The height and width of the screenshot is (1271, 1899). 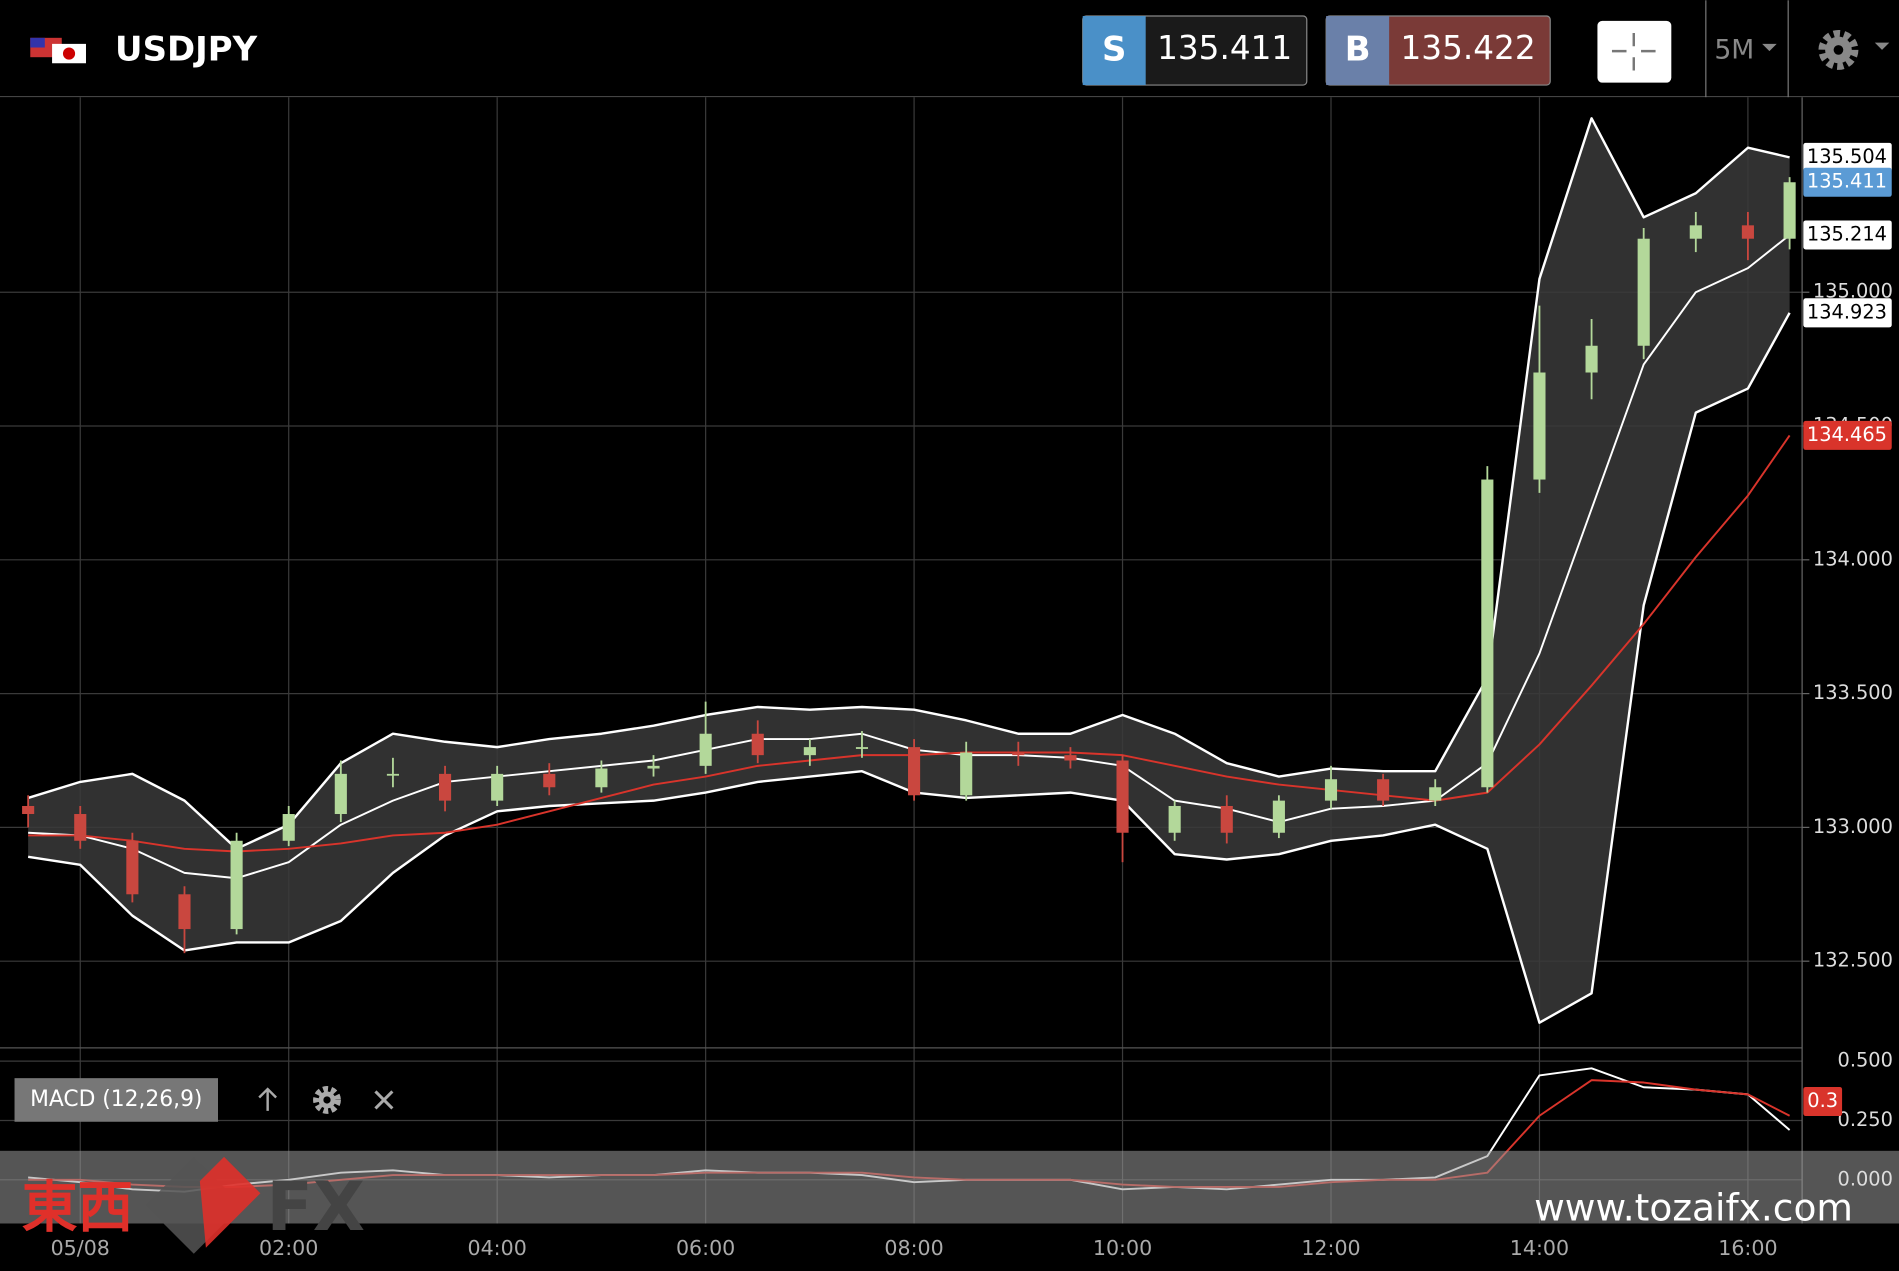 I want to click on crosshair-button, so click(x=1634, y=51).